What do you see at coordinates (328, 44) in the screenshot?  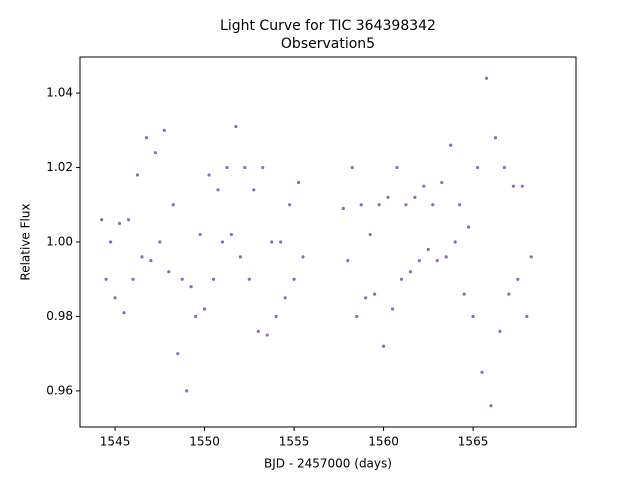 I see `chart-subtitle: Observation5` at bounding box center [328, 44].